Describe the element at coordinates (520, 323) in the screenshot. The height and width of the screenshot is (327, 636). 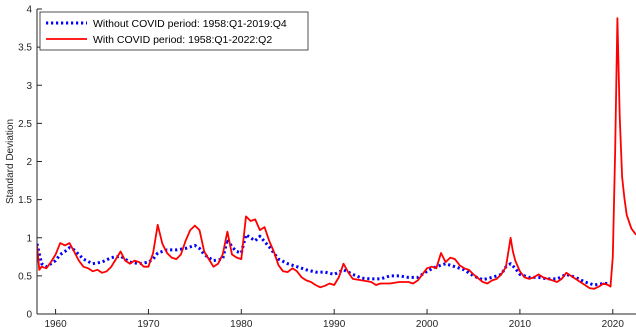
I see `x-tick-label: 2010` at that location.